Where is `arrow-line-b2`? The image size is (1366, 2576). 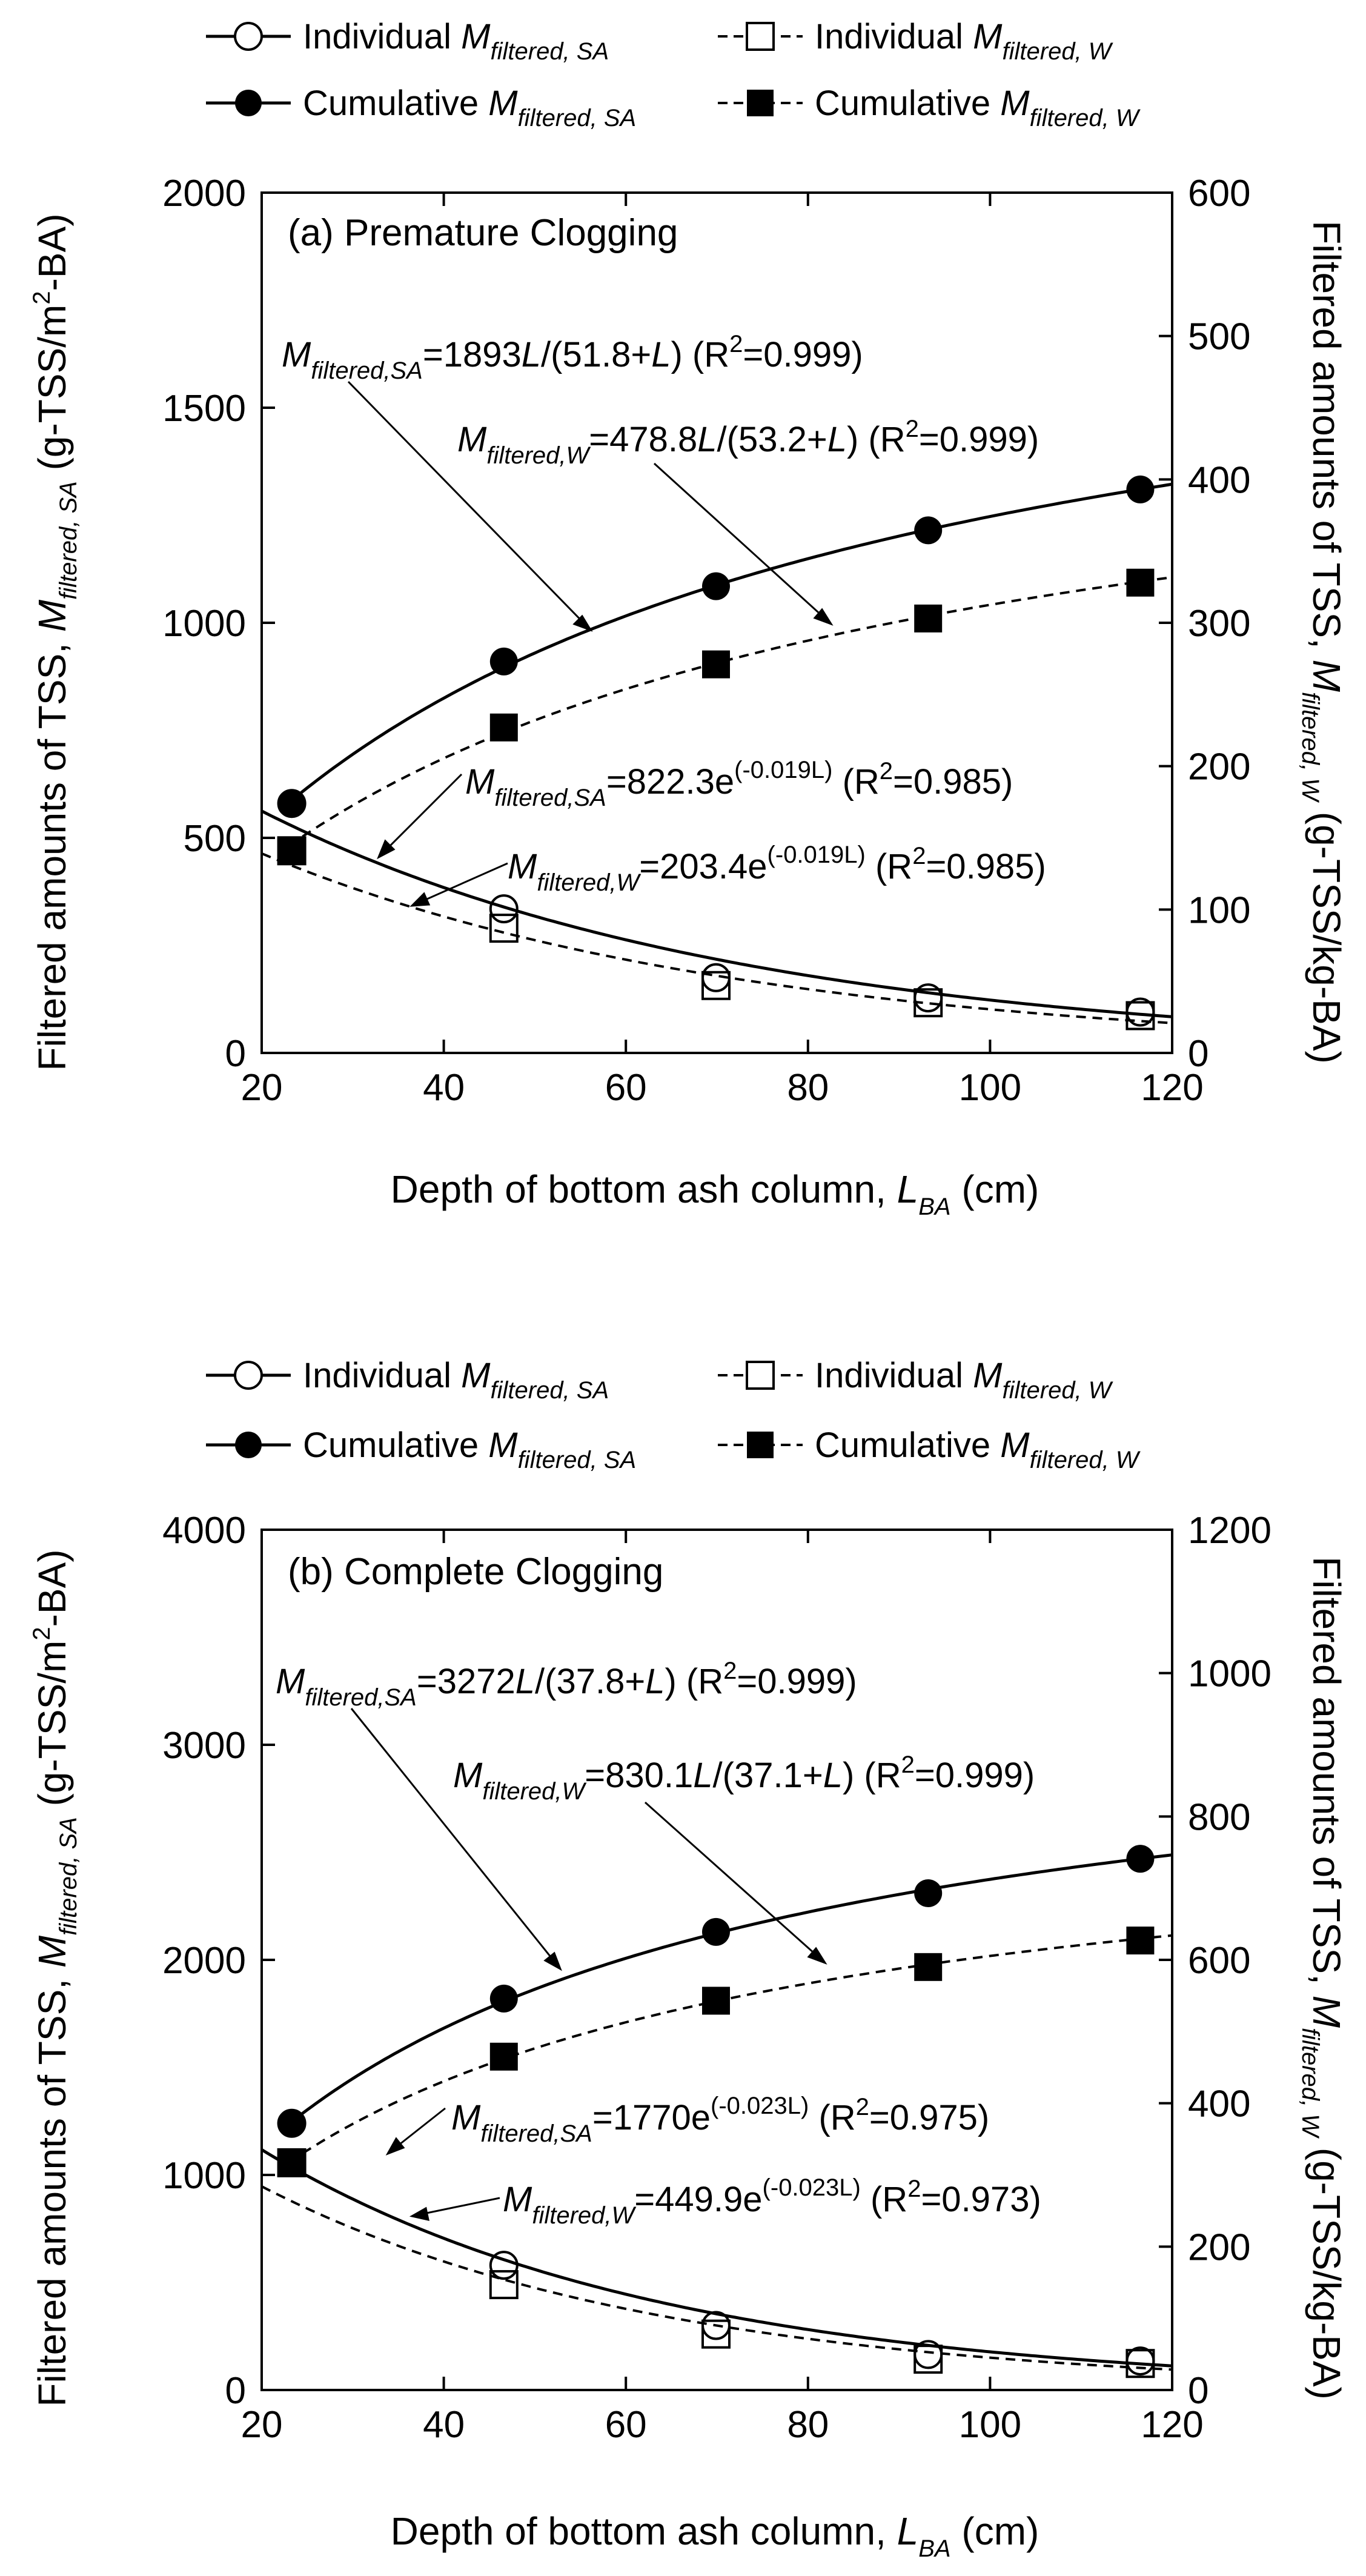 arrow-line-b2 is located at coordinates (735, 1882).